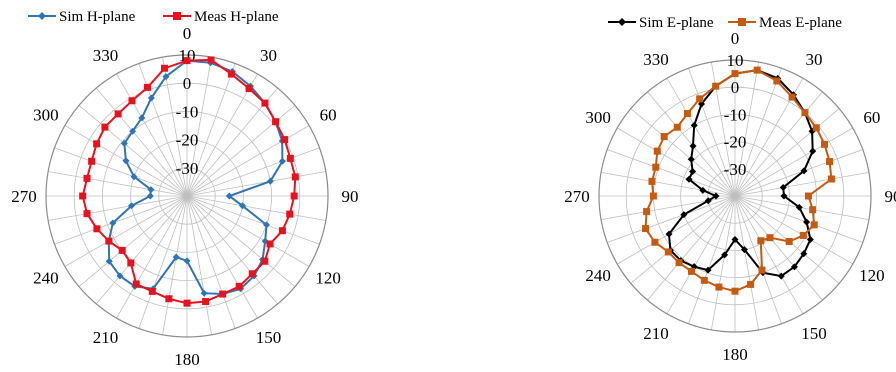 This screenshot has width=896, height=372. I want to click on legend-label: Sim E-plane, so click(676, 23).